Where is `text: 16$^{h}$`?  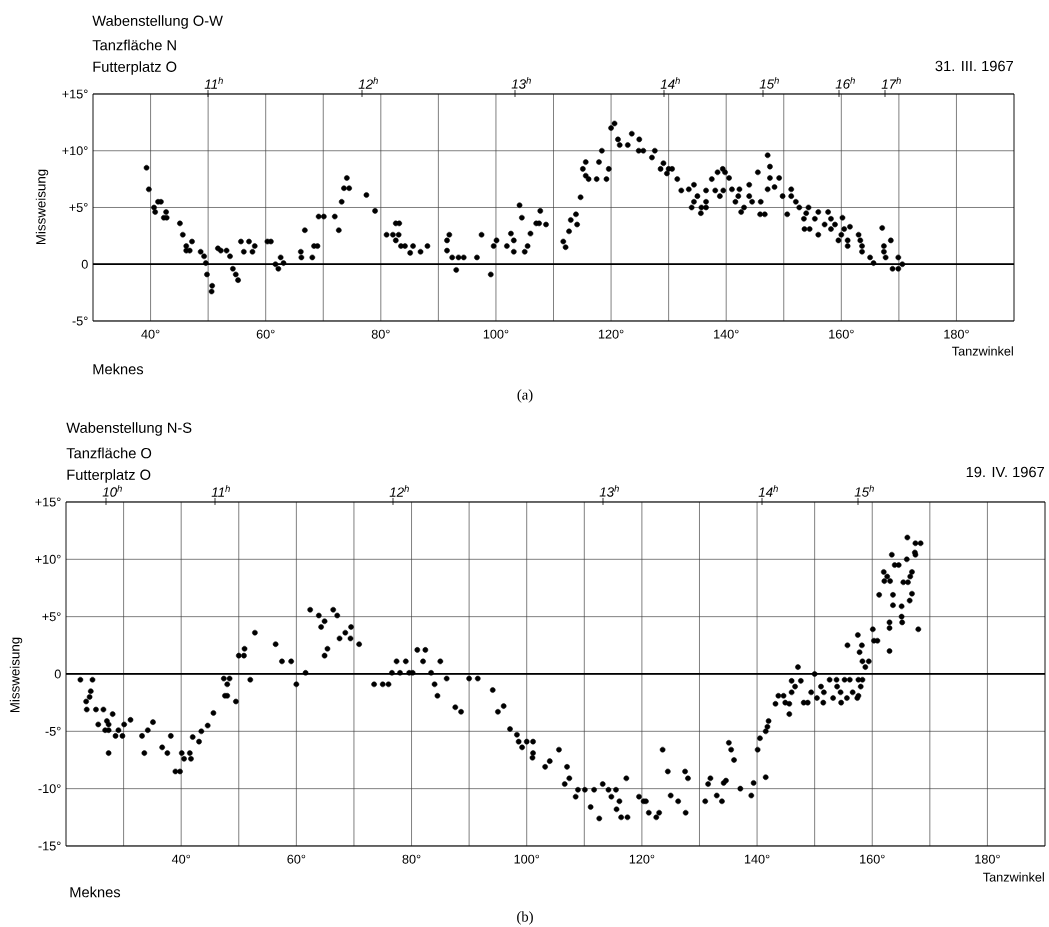 text: 16$^{h}$ is located at coordinates (845, 82).